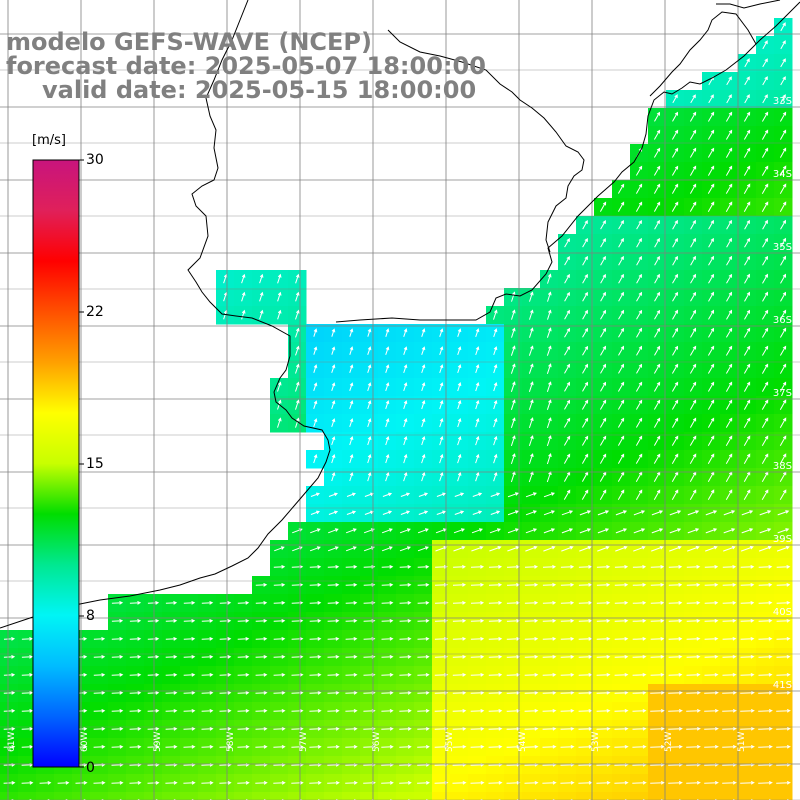  Describe the element at coordinates (782, 320) in the screenshot. I see `latitude-label: 36S` at that location.